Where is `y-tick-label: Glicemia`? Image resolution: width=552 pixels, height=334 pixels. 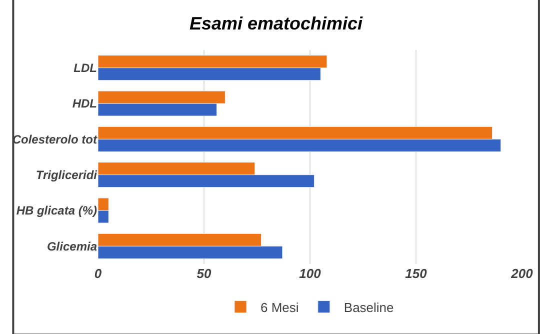 y-tick-label: Glicemia is located at coordinates (72, 246).